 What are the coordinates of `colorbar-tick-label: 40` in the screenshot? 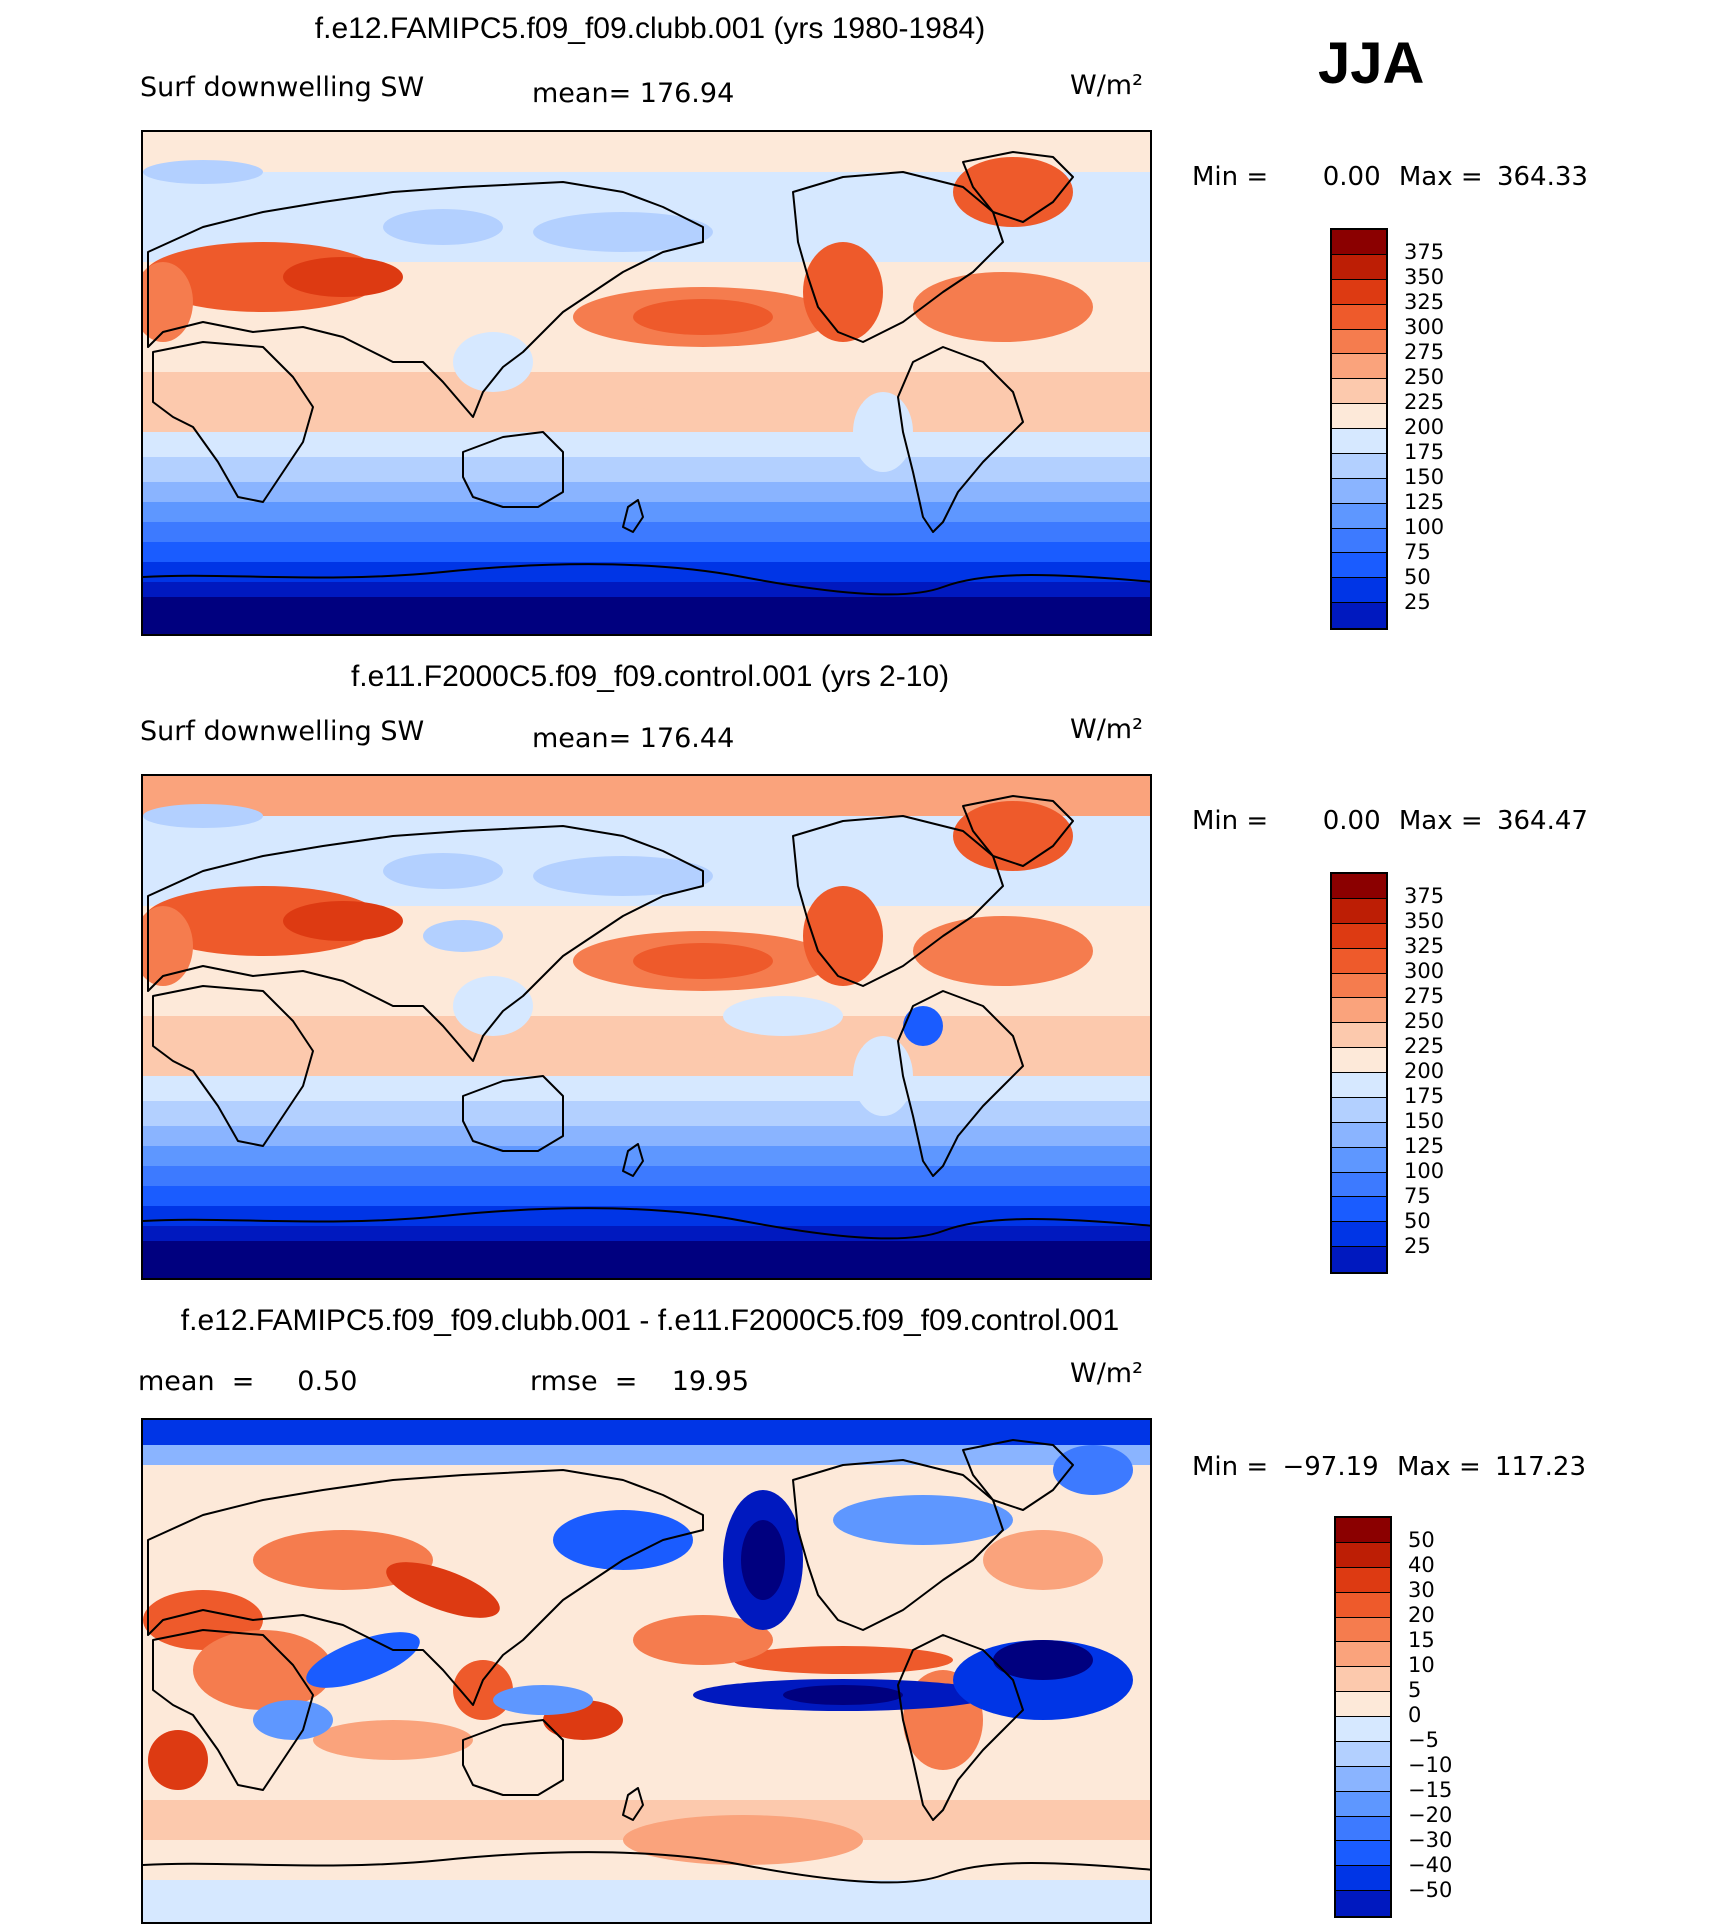 It's located at (1421, 1565).